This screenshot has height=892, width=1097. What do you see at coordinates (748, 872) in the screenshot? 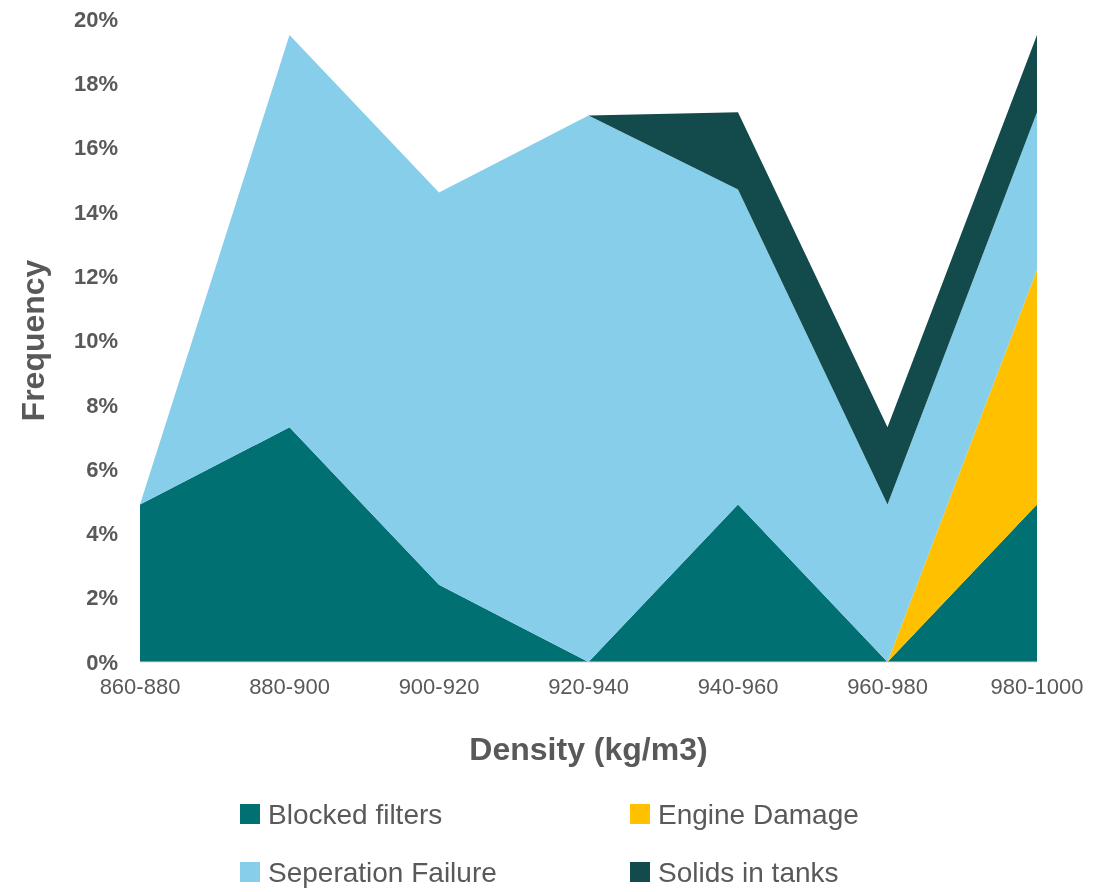
I see `legend-label: Solids in tanks` at bounding box center [748, 872].